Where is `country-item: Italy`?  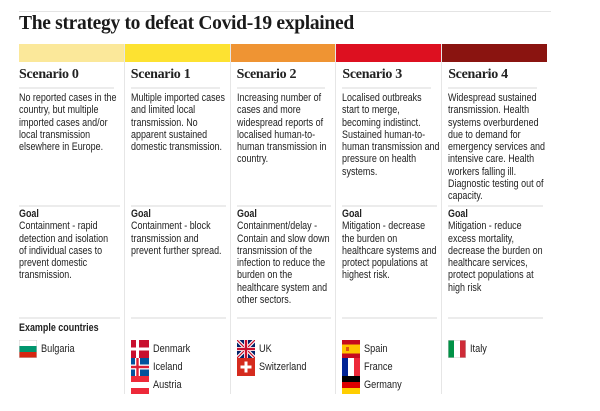 country-item: Italy is located at coordinates (469, 349).